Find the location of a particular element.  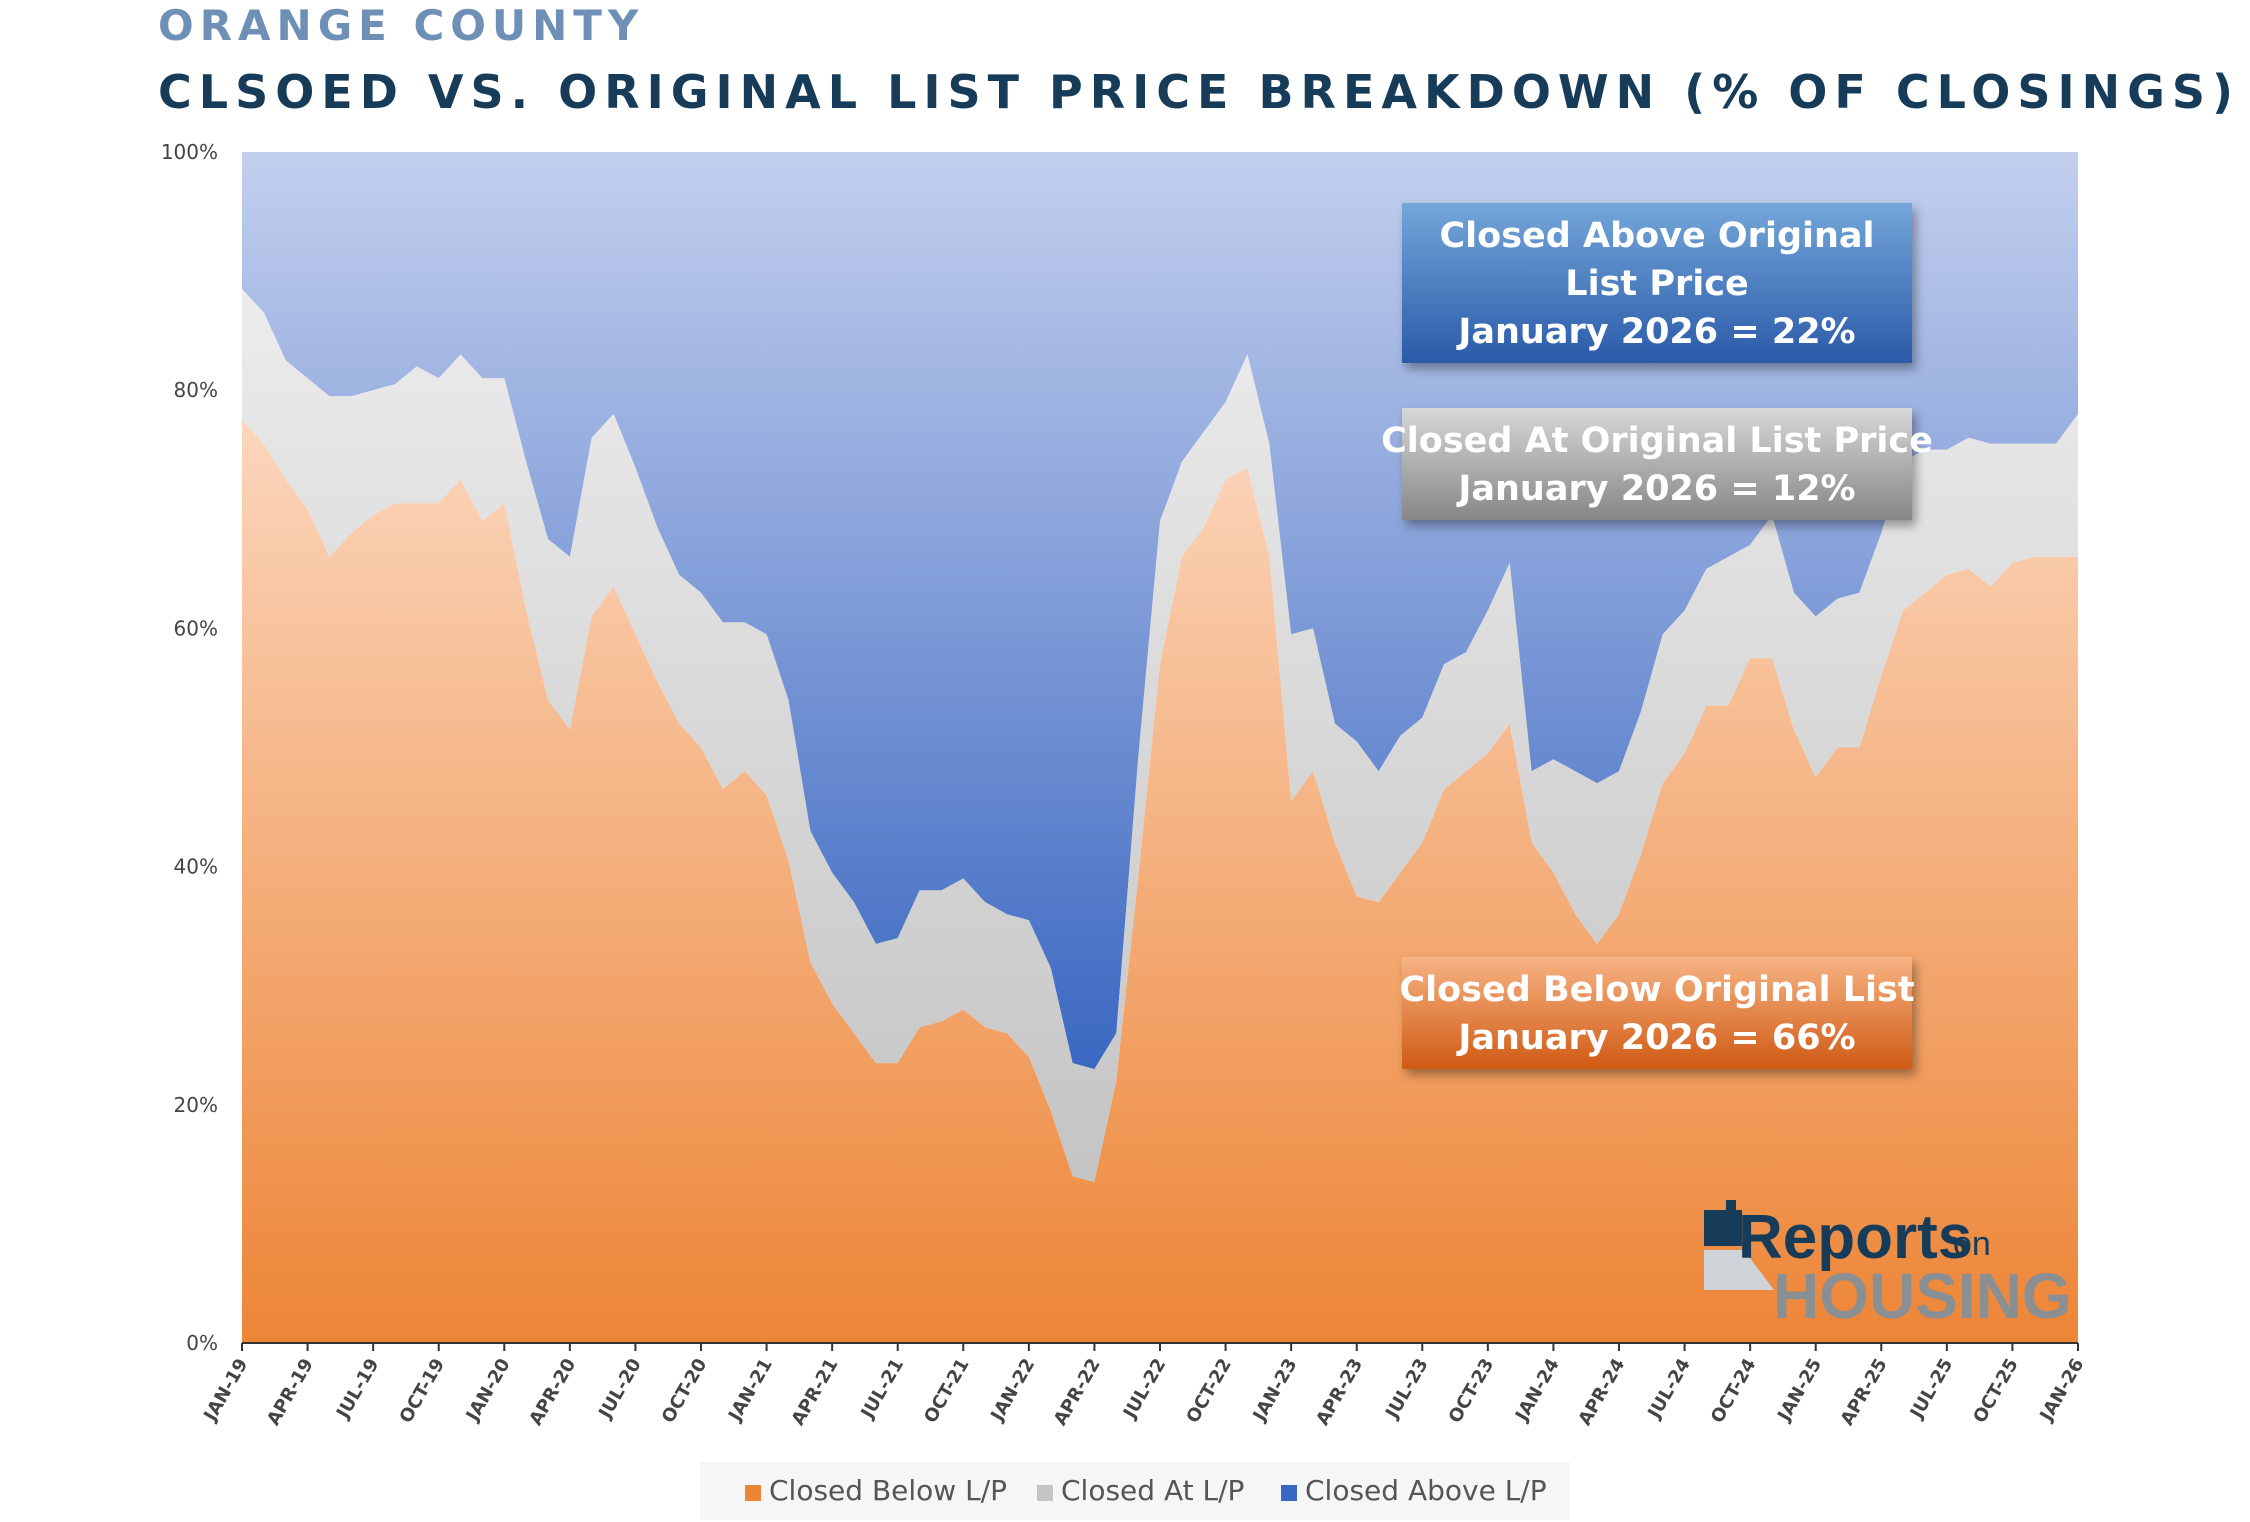

y-tick-label: 40% is located at coordinates (196, 867).